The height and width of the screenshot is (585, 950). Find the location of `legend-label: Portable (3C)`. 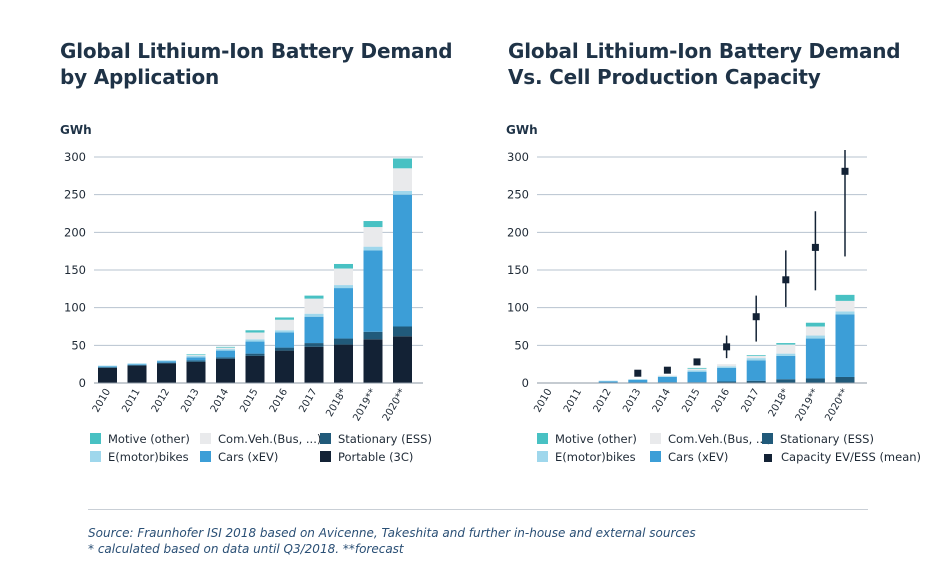

legend-label: Portable (3C) is located at coordinates (376, 457).